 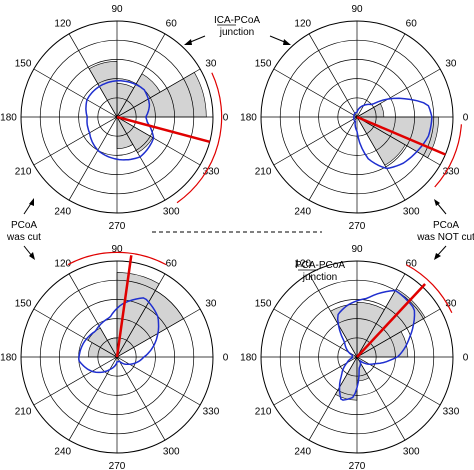 What do you see at coordinates (280, 40) in the screenshot?
I see `ica-arrow-right` at bounding box center [280, 40].